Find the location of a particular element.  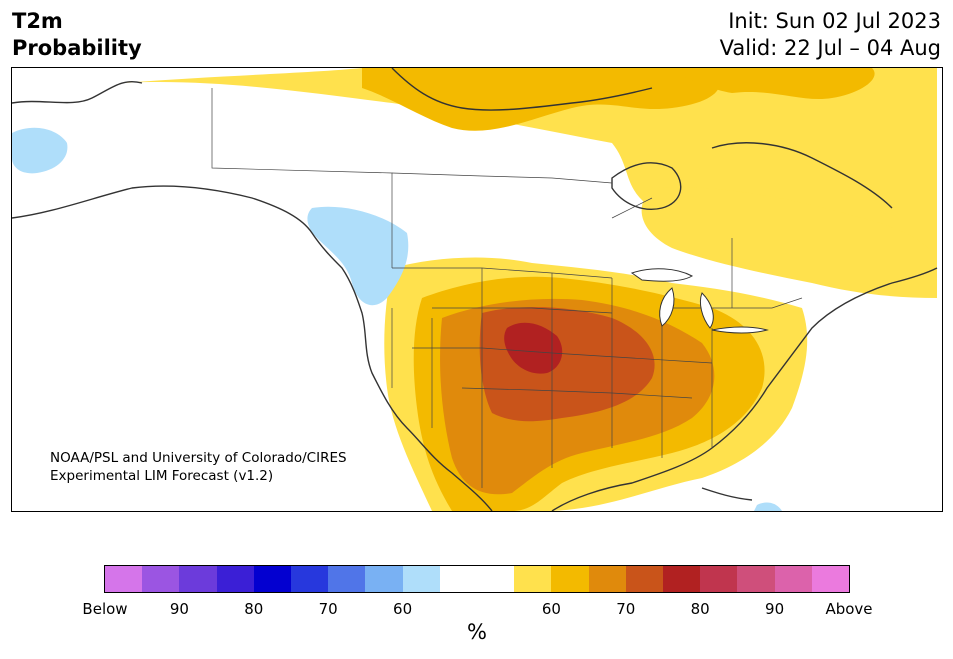

colorbar-unit: % is located at coordinates (477, 632).